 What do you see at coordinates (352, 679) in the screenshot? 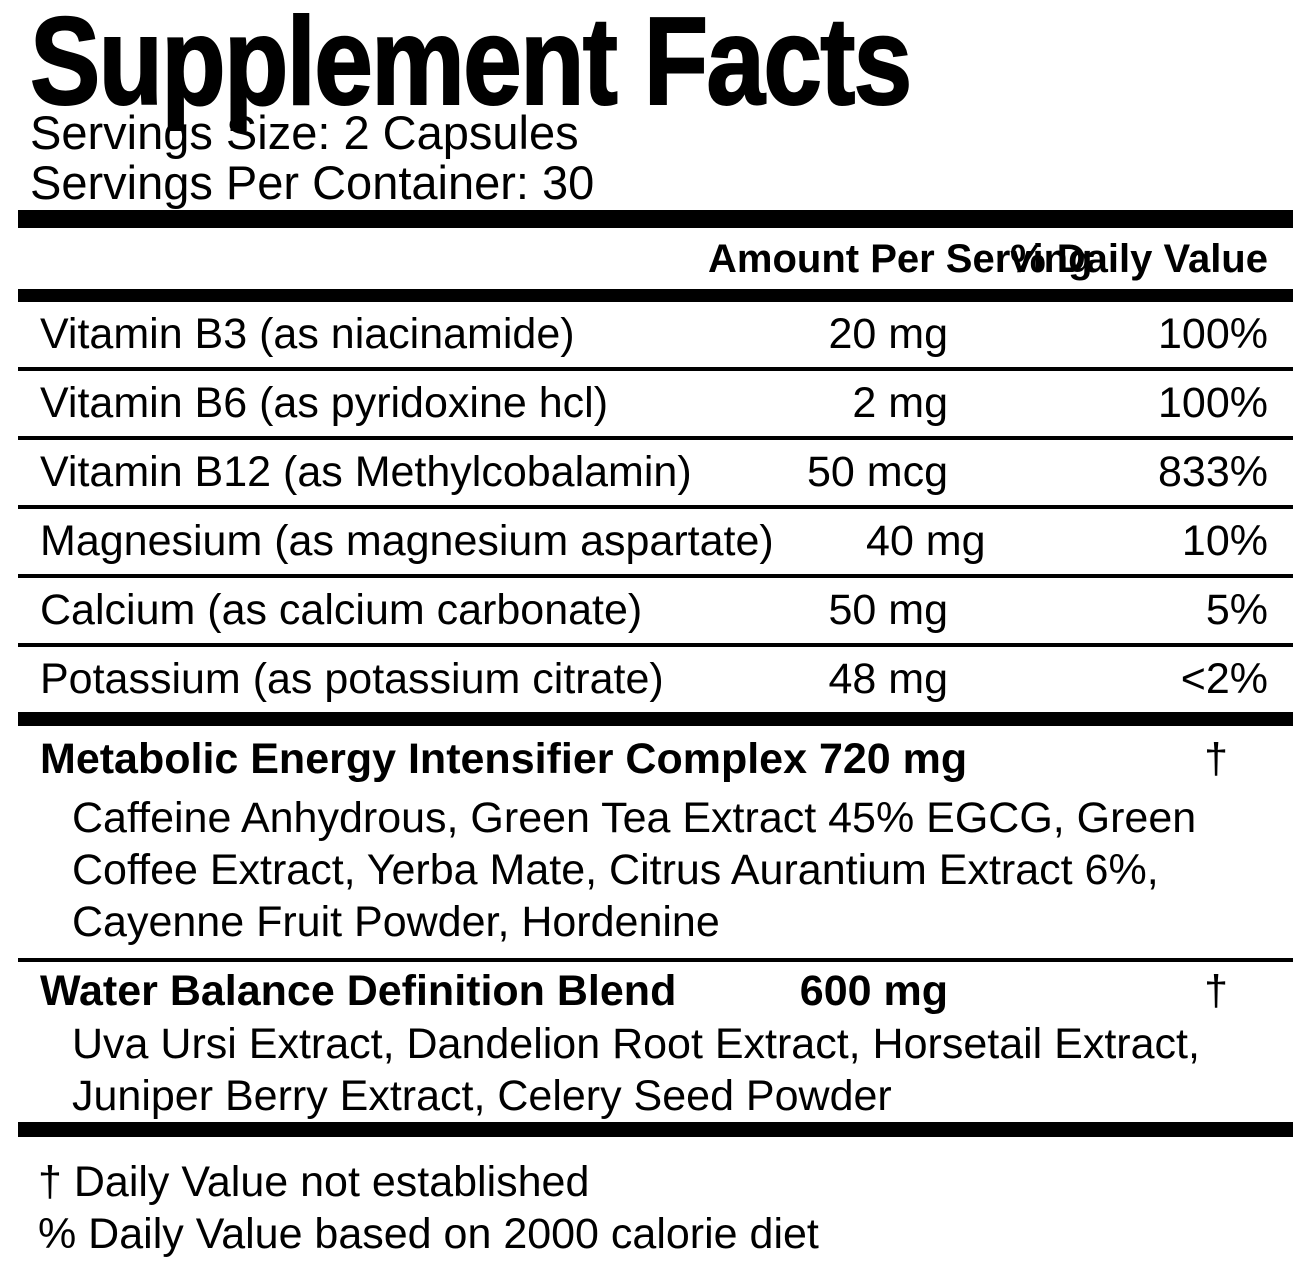
I see `nutrient-name: Potassium (as potassium citrate)` at bounding box center [352, 679].